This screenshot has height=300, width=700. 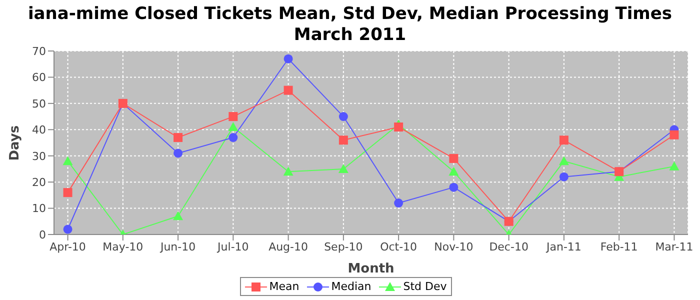 I want to click on x-tick-label: Jan-11, so click(x=563, y=247).